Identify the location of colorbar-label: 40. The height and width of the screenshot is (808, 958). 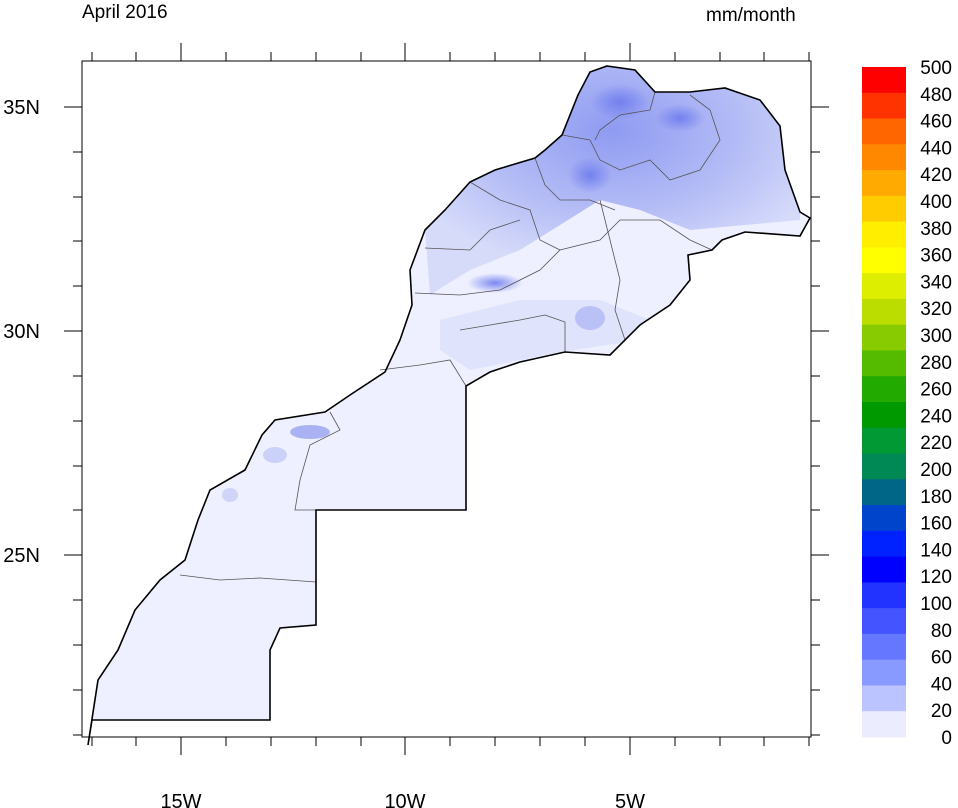
(941, 684).